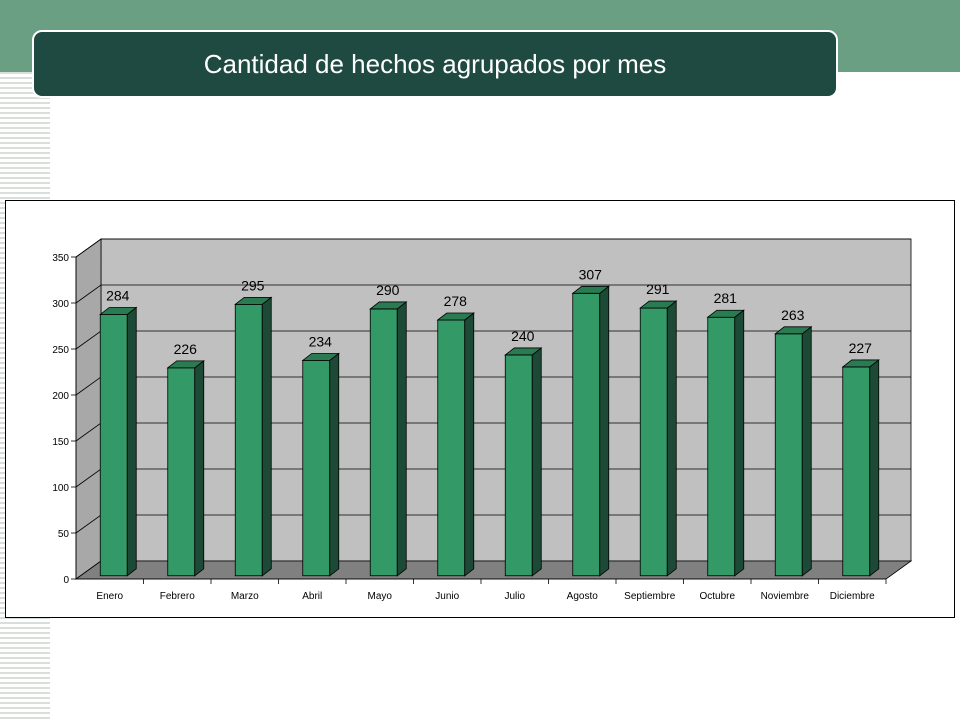 This screenshot has width=960, height=720. What do you see at coordinates (793, 315) in the screenshot?
I see `data-label: 263` at bounding box center [793, 315].